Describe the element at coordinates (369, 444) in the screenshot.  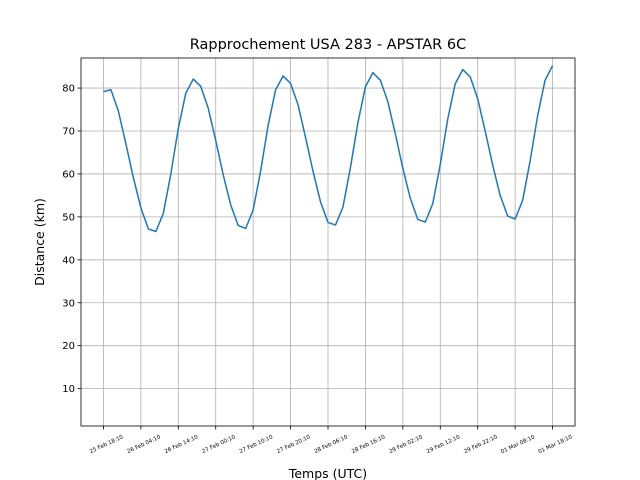
I see `x-tick-label: 28 Feb 16:10` at that location.